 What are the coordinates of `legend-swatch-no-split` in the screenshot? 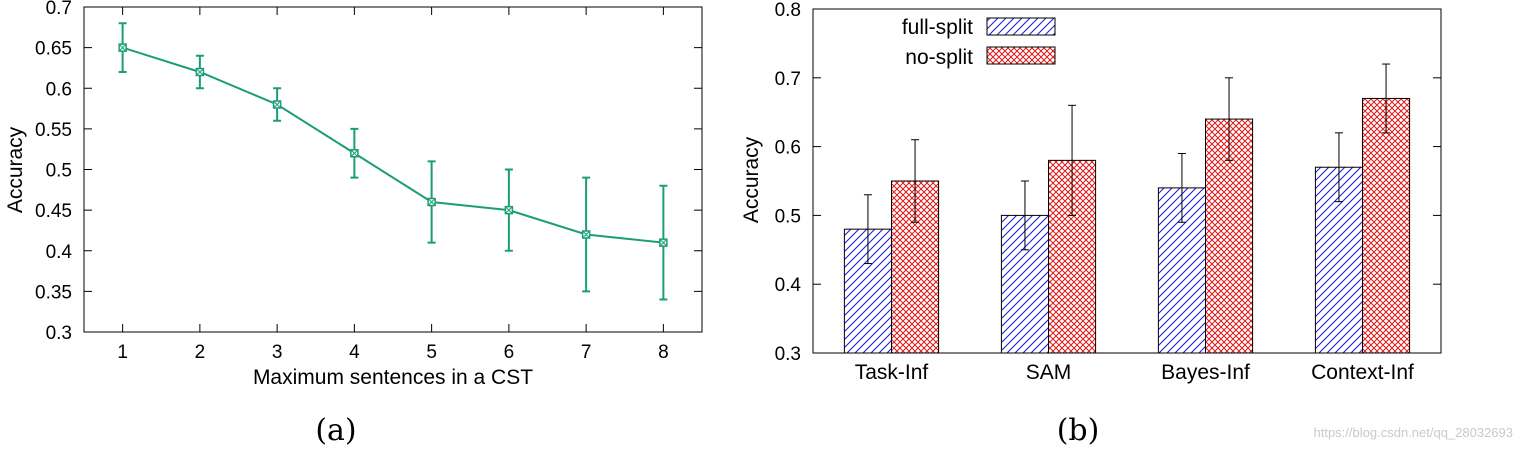 It's located at (1021, 55).